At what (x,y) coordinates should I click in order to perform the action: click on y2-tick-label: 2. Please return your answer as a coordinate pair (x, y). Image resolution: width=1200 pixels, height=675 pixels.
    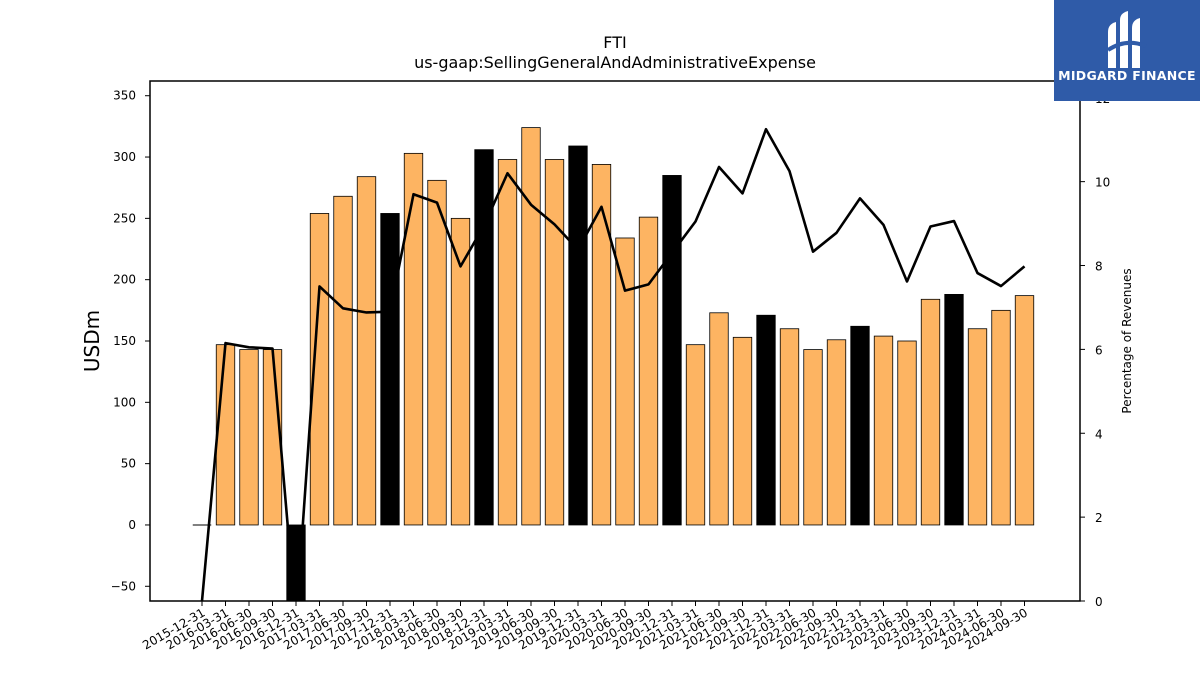
    Looking at the image, I should click on (1099, 518).